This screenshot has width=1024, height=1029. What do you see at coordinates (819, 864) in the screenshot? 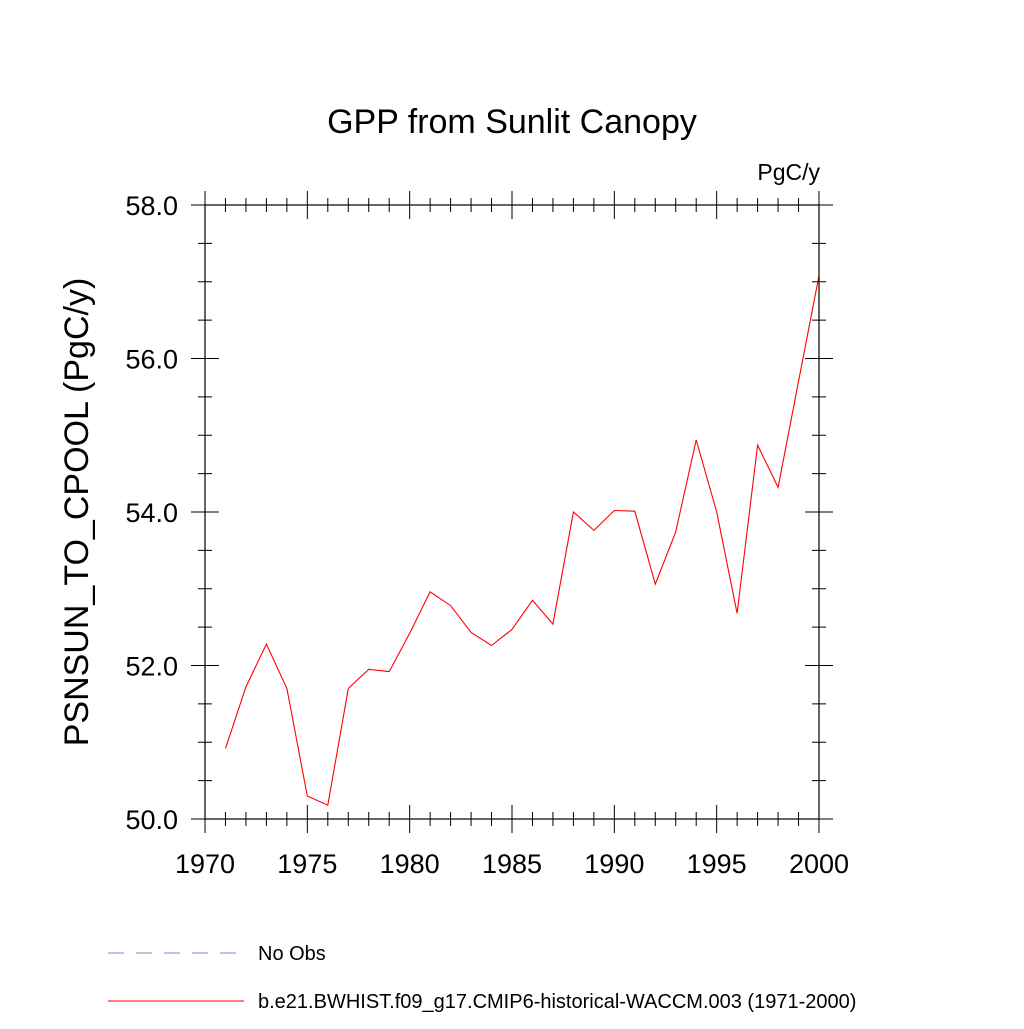
I see `x-tick-label: 2000` at bounding box center [819, 864].